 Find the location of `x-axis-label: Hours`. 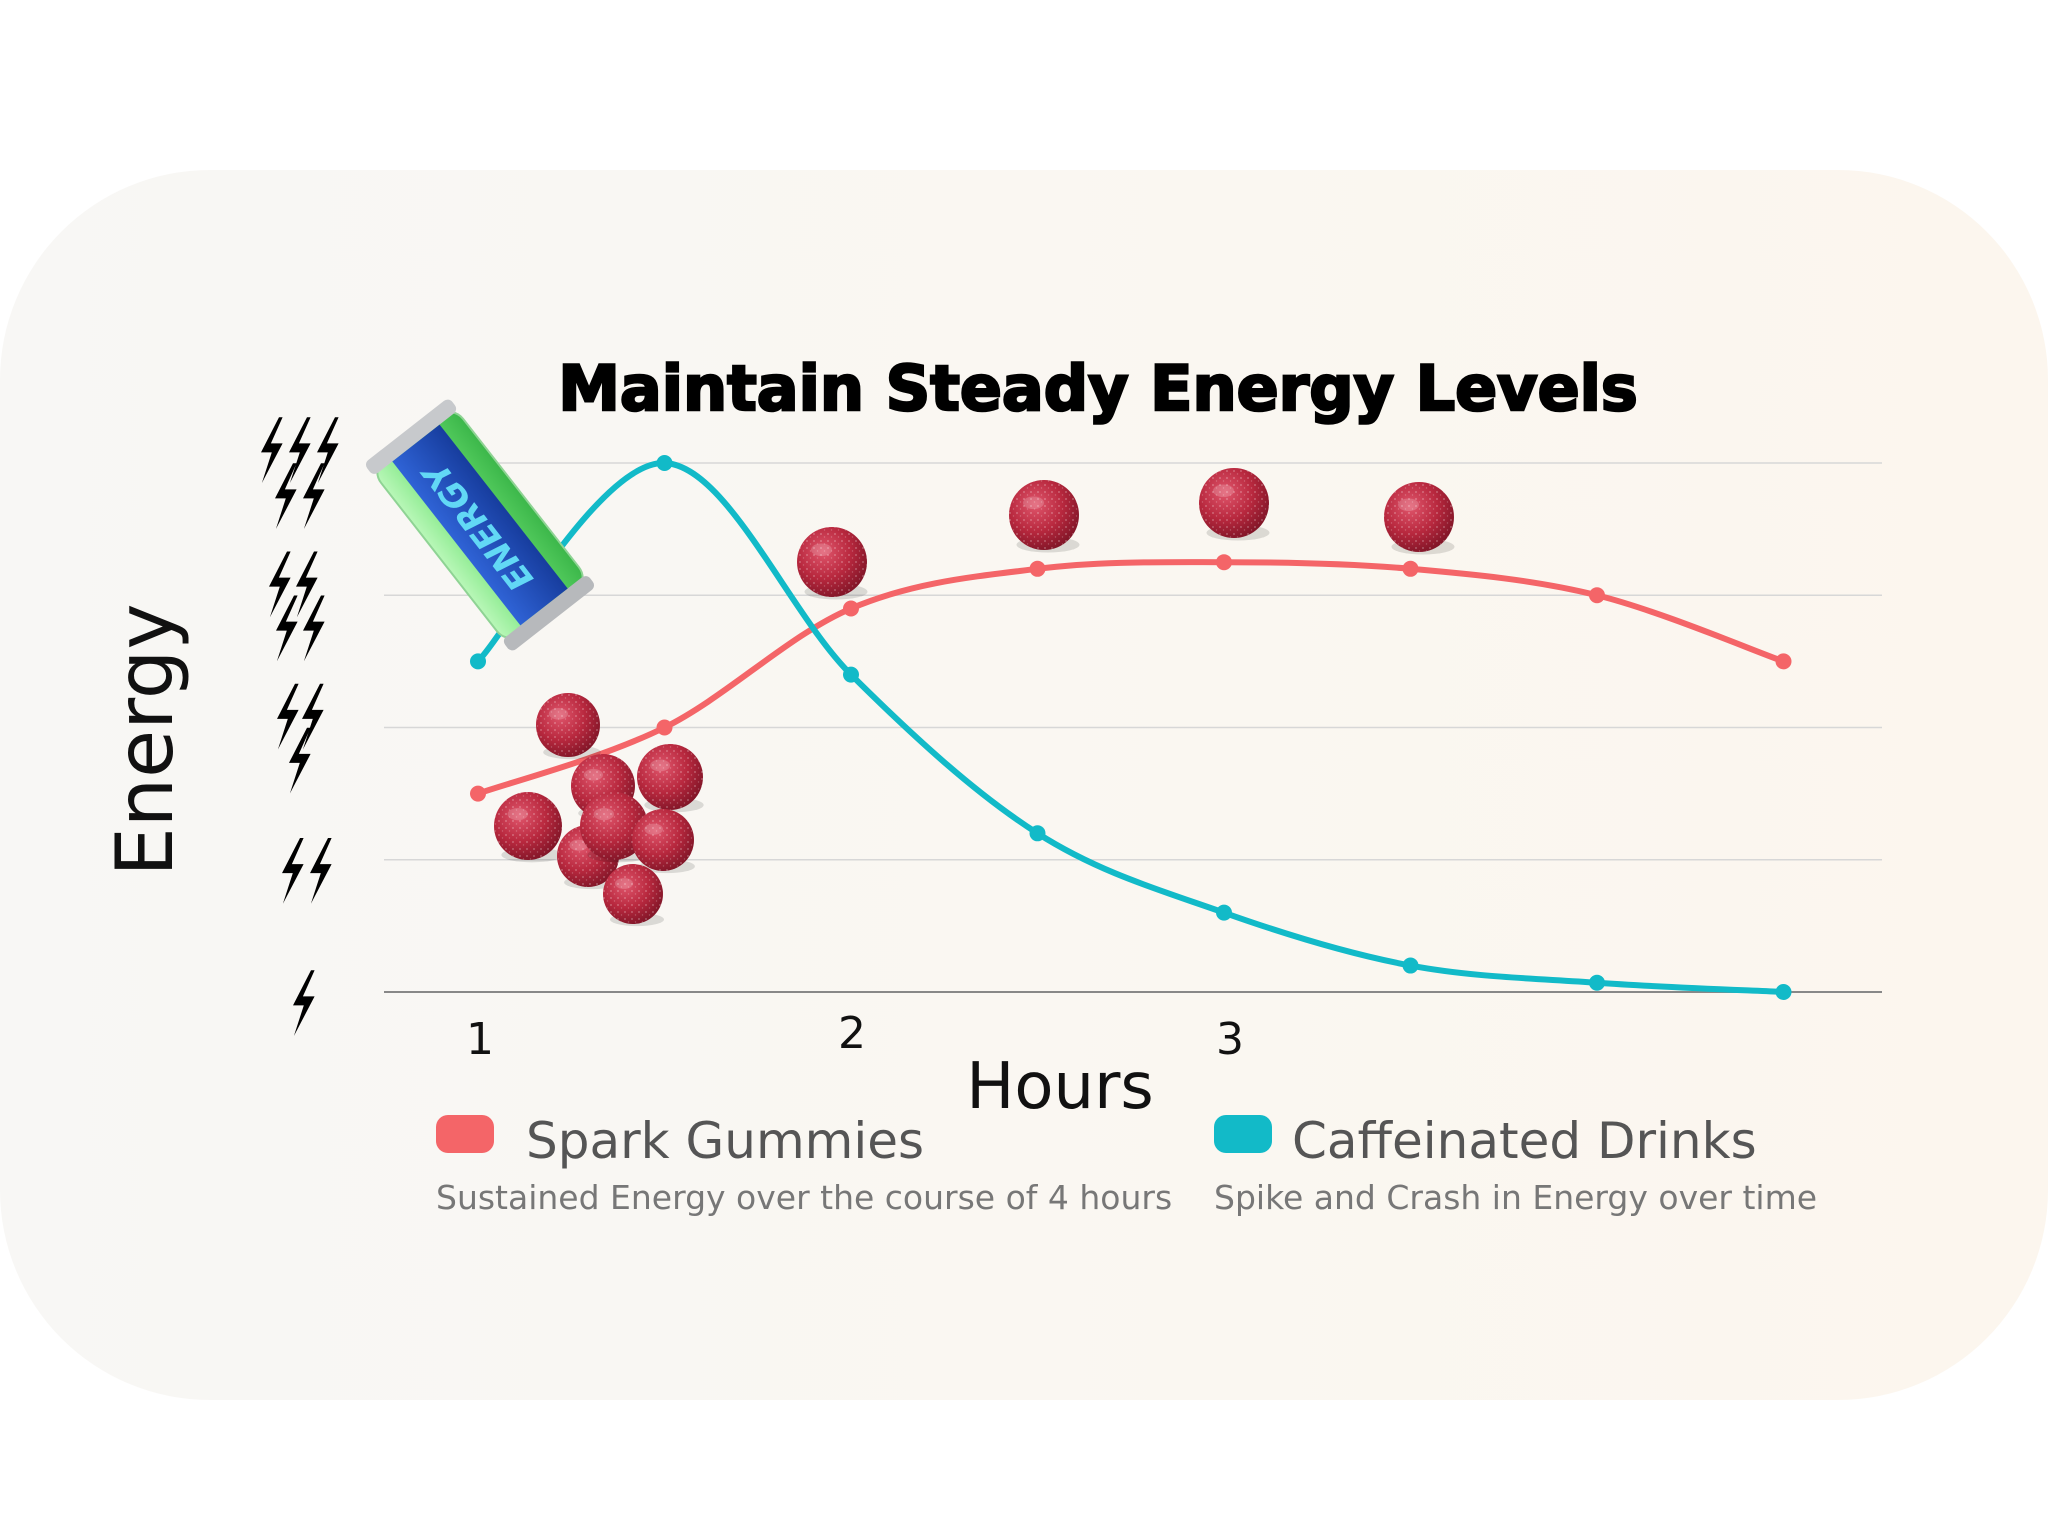

x-axis-label: Hours is located at coordinates (1060, 1087).